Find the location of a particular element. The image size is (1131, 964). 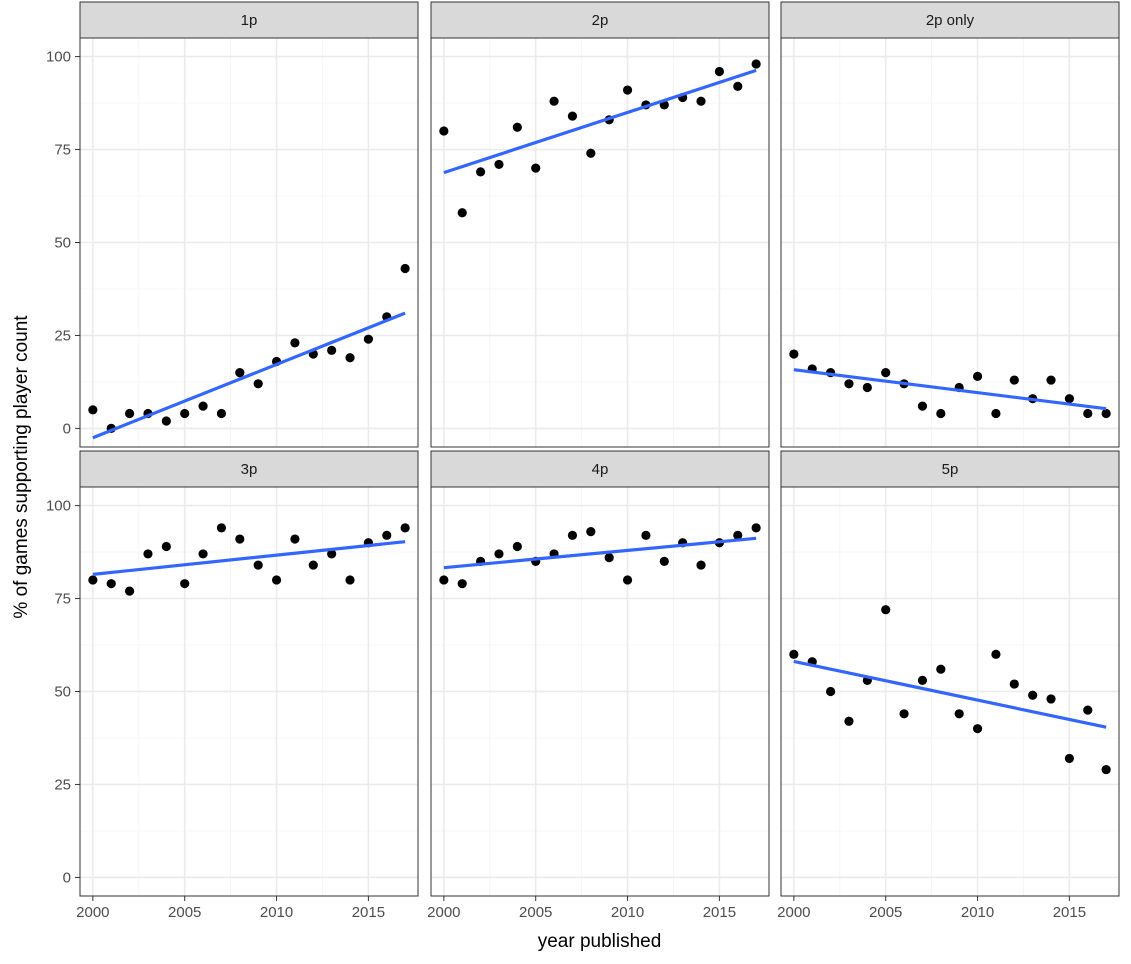

y-tick-label: 0 is located at coordinates (67, 877).